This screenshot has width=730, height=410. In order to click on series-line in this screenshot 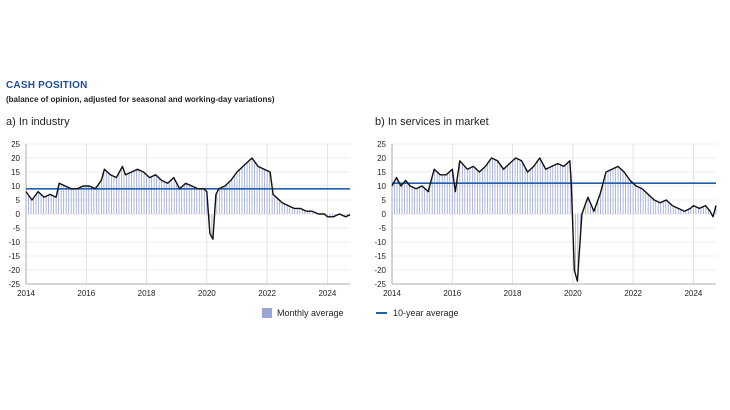, I will do `click(554, 219)`.